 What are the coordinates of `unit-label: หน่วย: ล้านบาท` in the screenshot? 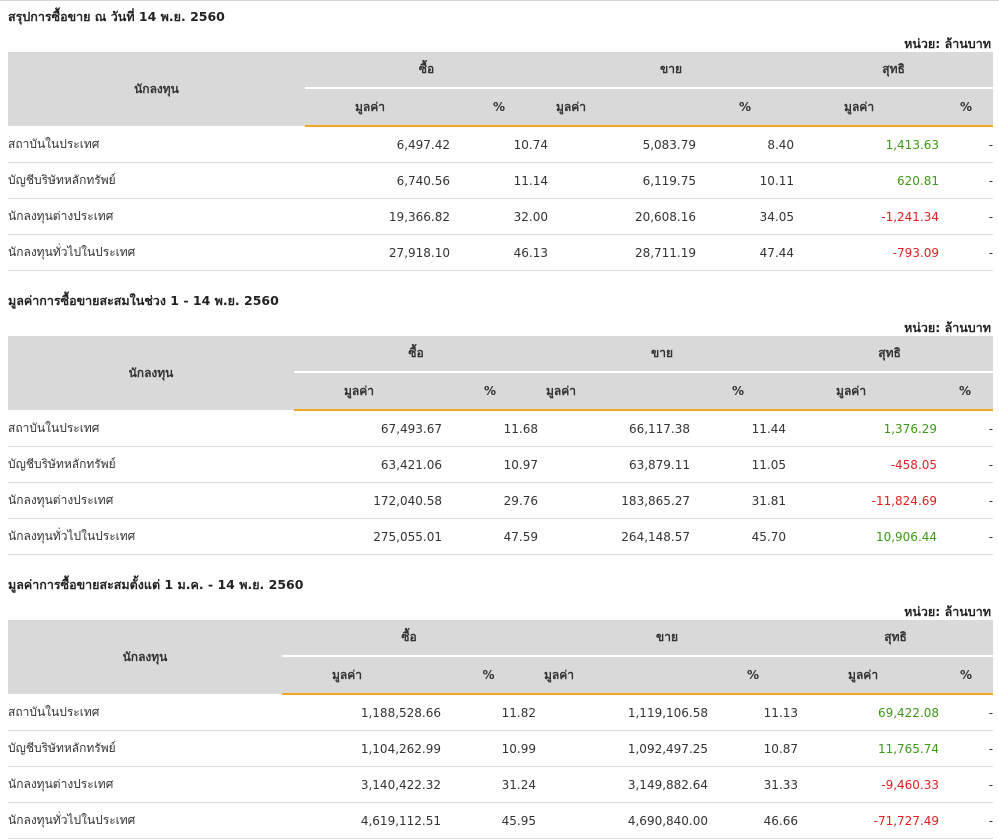 It's located at (947, 43).